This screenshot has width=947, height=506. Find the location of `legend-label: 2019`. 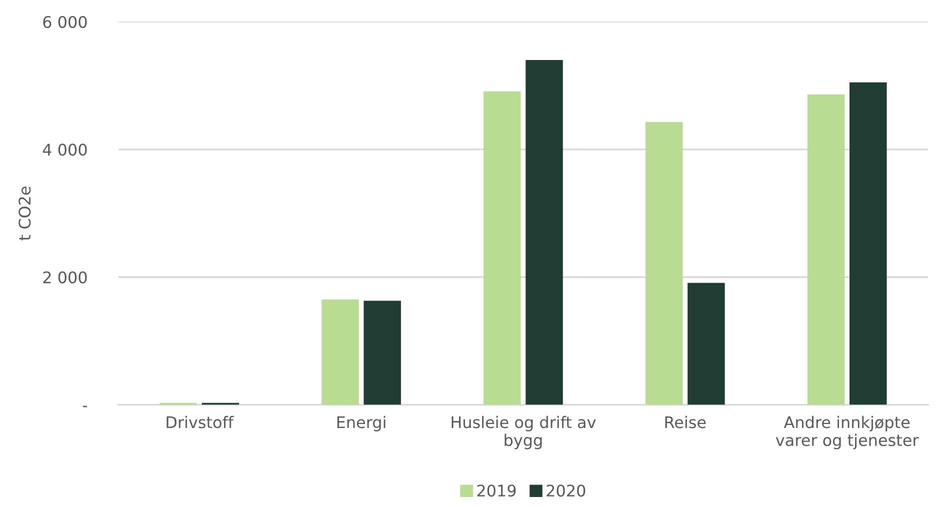

legend-label: 2019 is located at coordinates (496, 490).